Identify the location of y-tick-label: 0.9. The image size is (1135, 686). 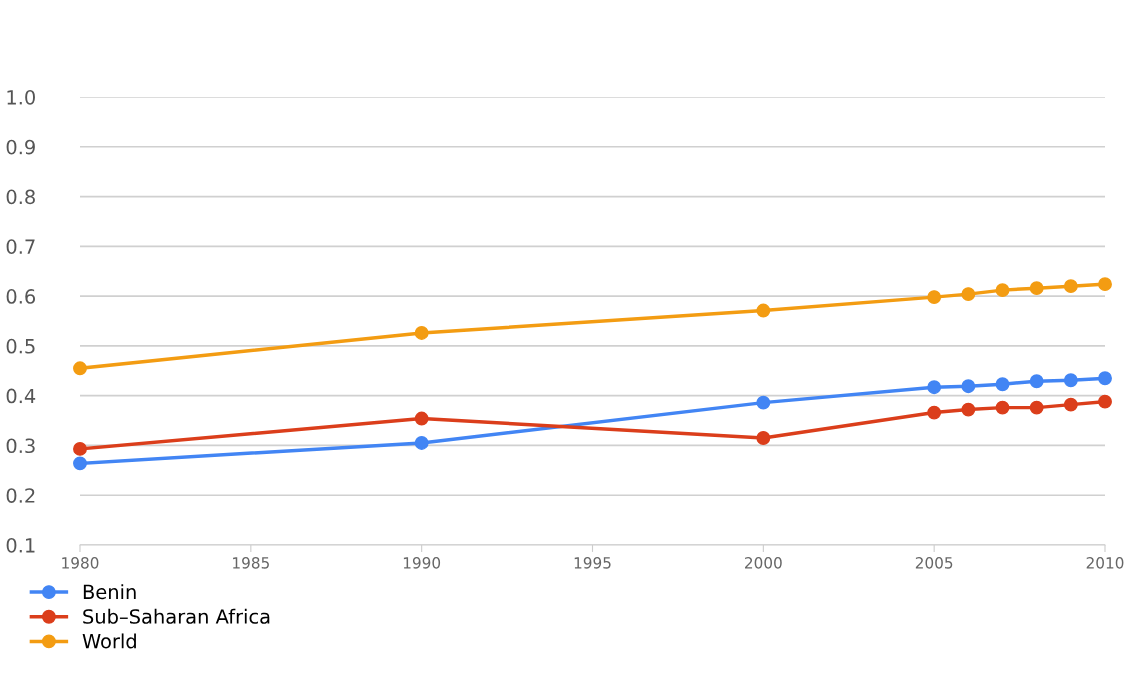
(20, 147).